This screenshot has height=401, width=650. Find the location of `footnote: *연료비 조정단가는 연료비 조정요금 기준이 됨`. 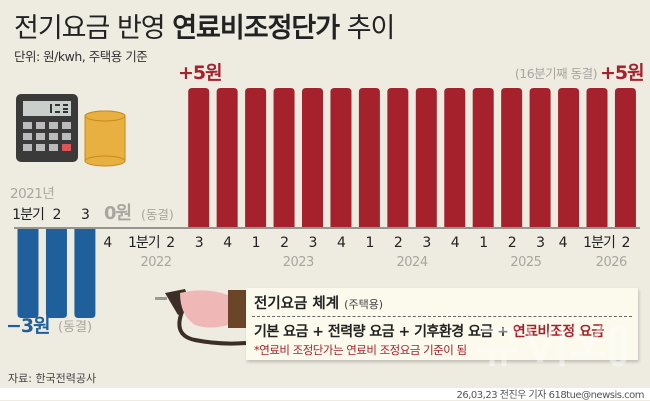

footnote: *연료비 조정단가는 연료비 조정요금 기준이 됨 is located at coordinates (360, 350).